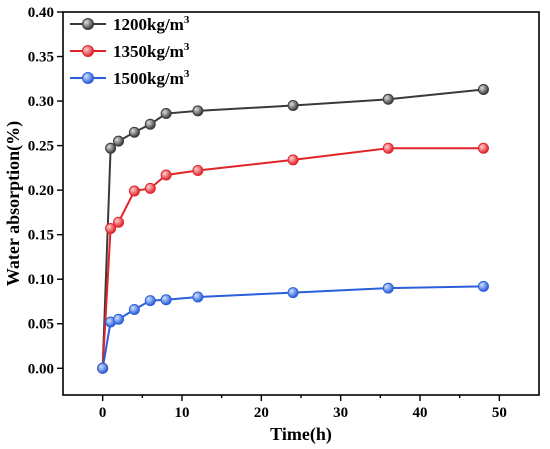 The width and height of the screenshot is (550, 449). I want to click on x-tick-label: 50, so click(499, 413).